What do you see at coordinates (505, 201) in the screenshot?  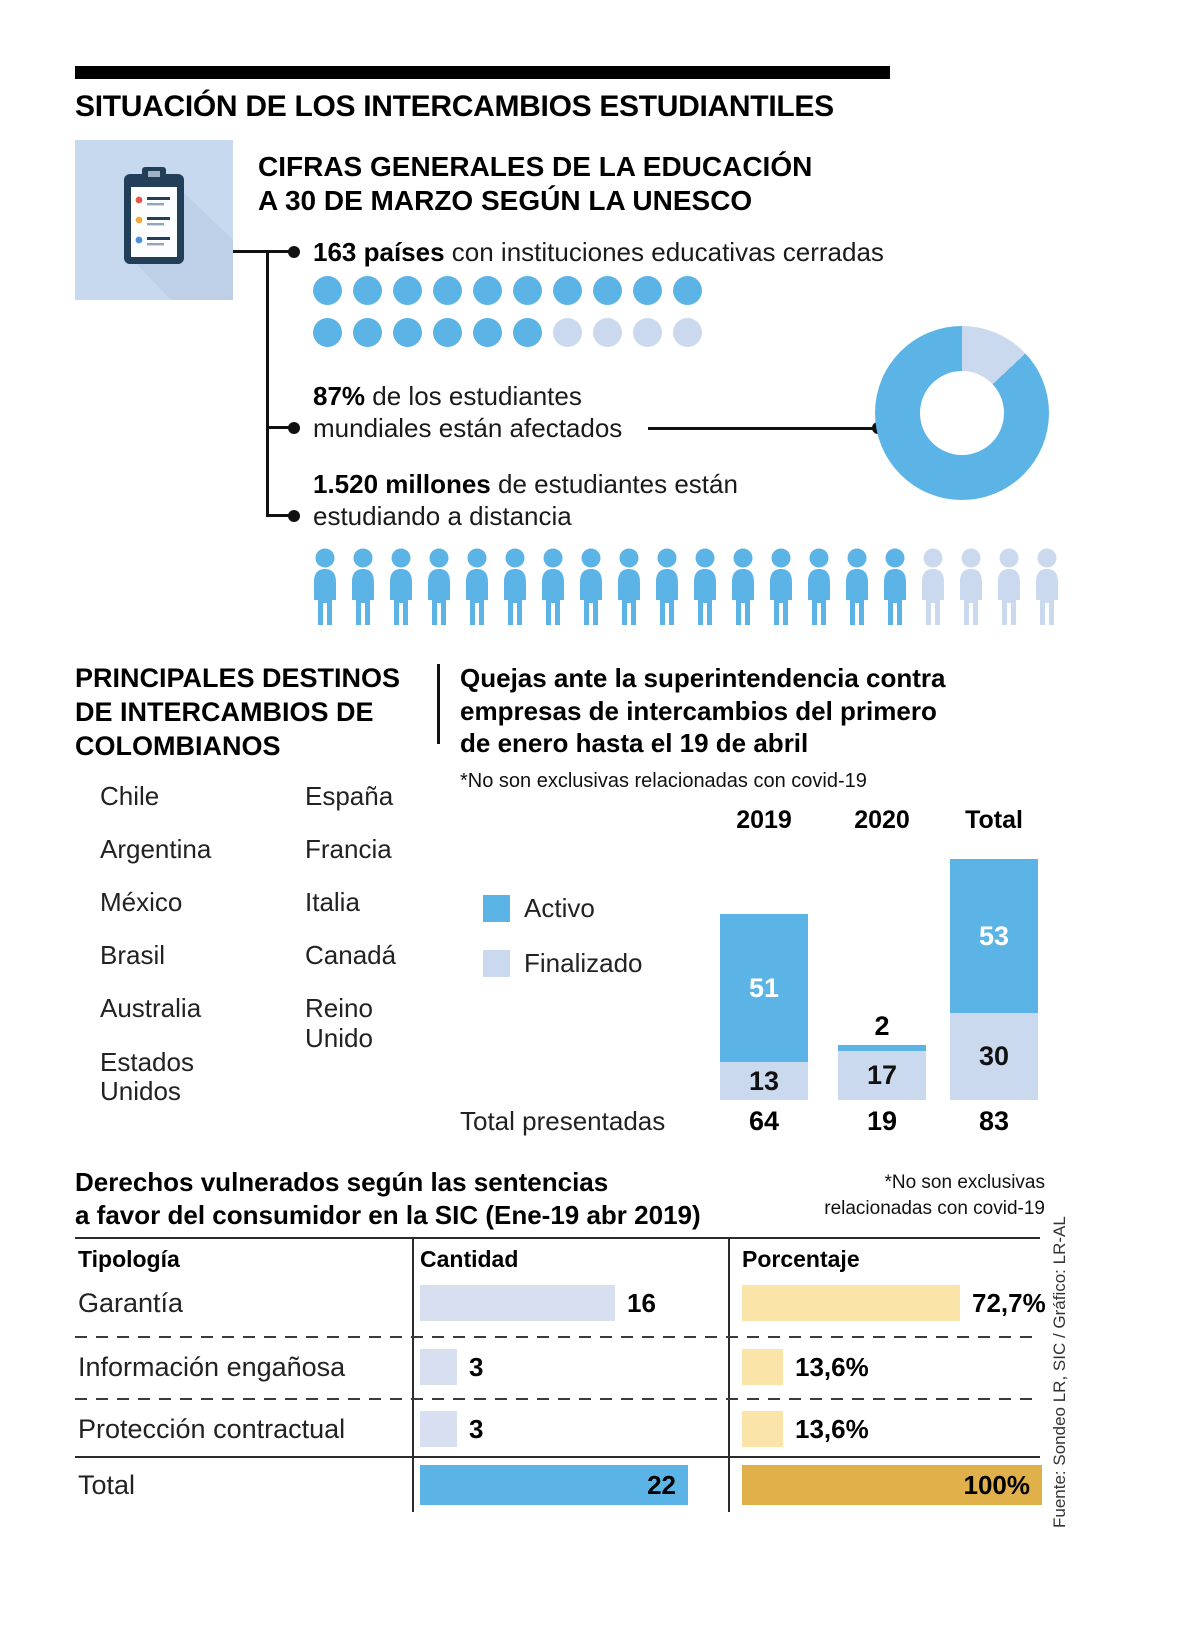 I see `unesco-heading-line2: A 30 DE MARZO SEGÚN LA UNESCO` at bounding box center [505, 201].